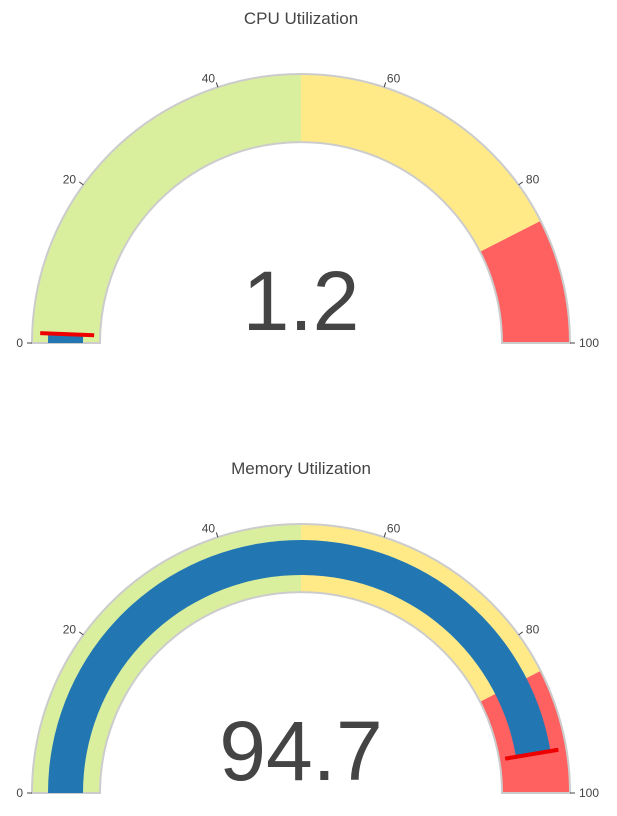 The height and width of the screenshot is (816, 617). Describe the element at coordinates (533, 180) in the screenshot. I see `cpu-gauge-tick-label-4: 80` at that location.